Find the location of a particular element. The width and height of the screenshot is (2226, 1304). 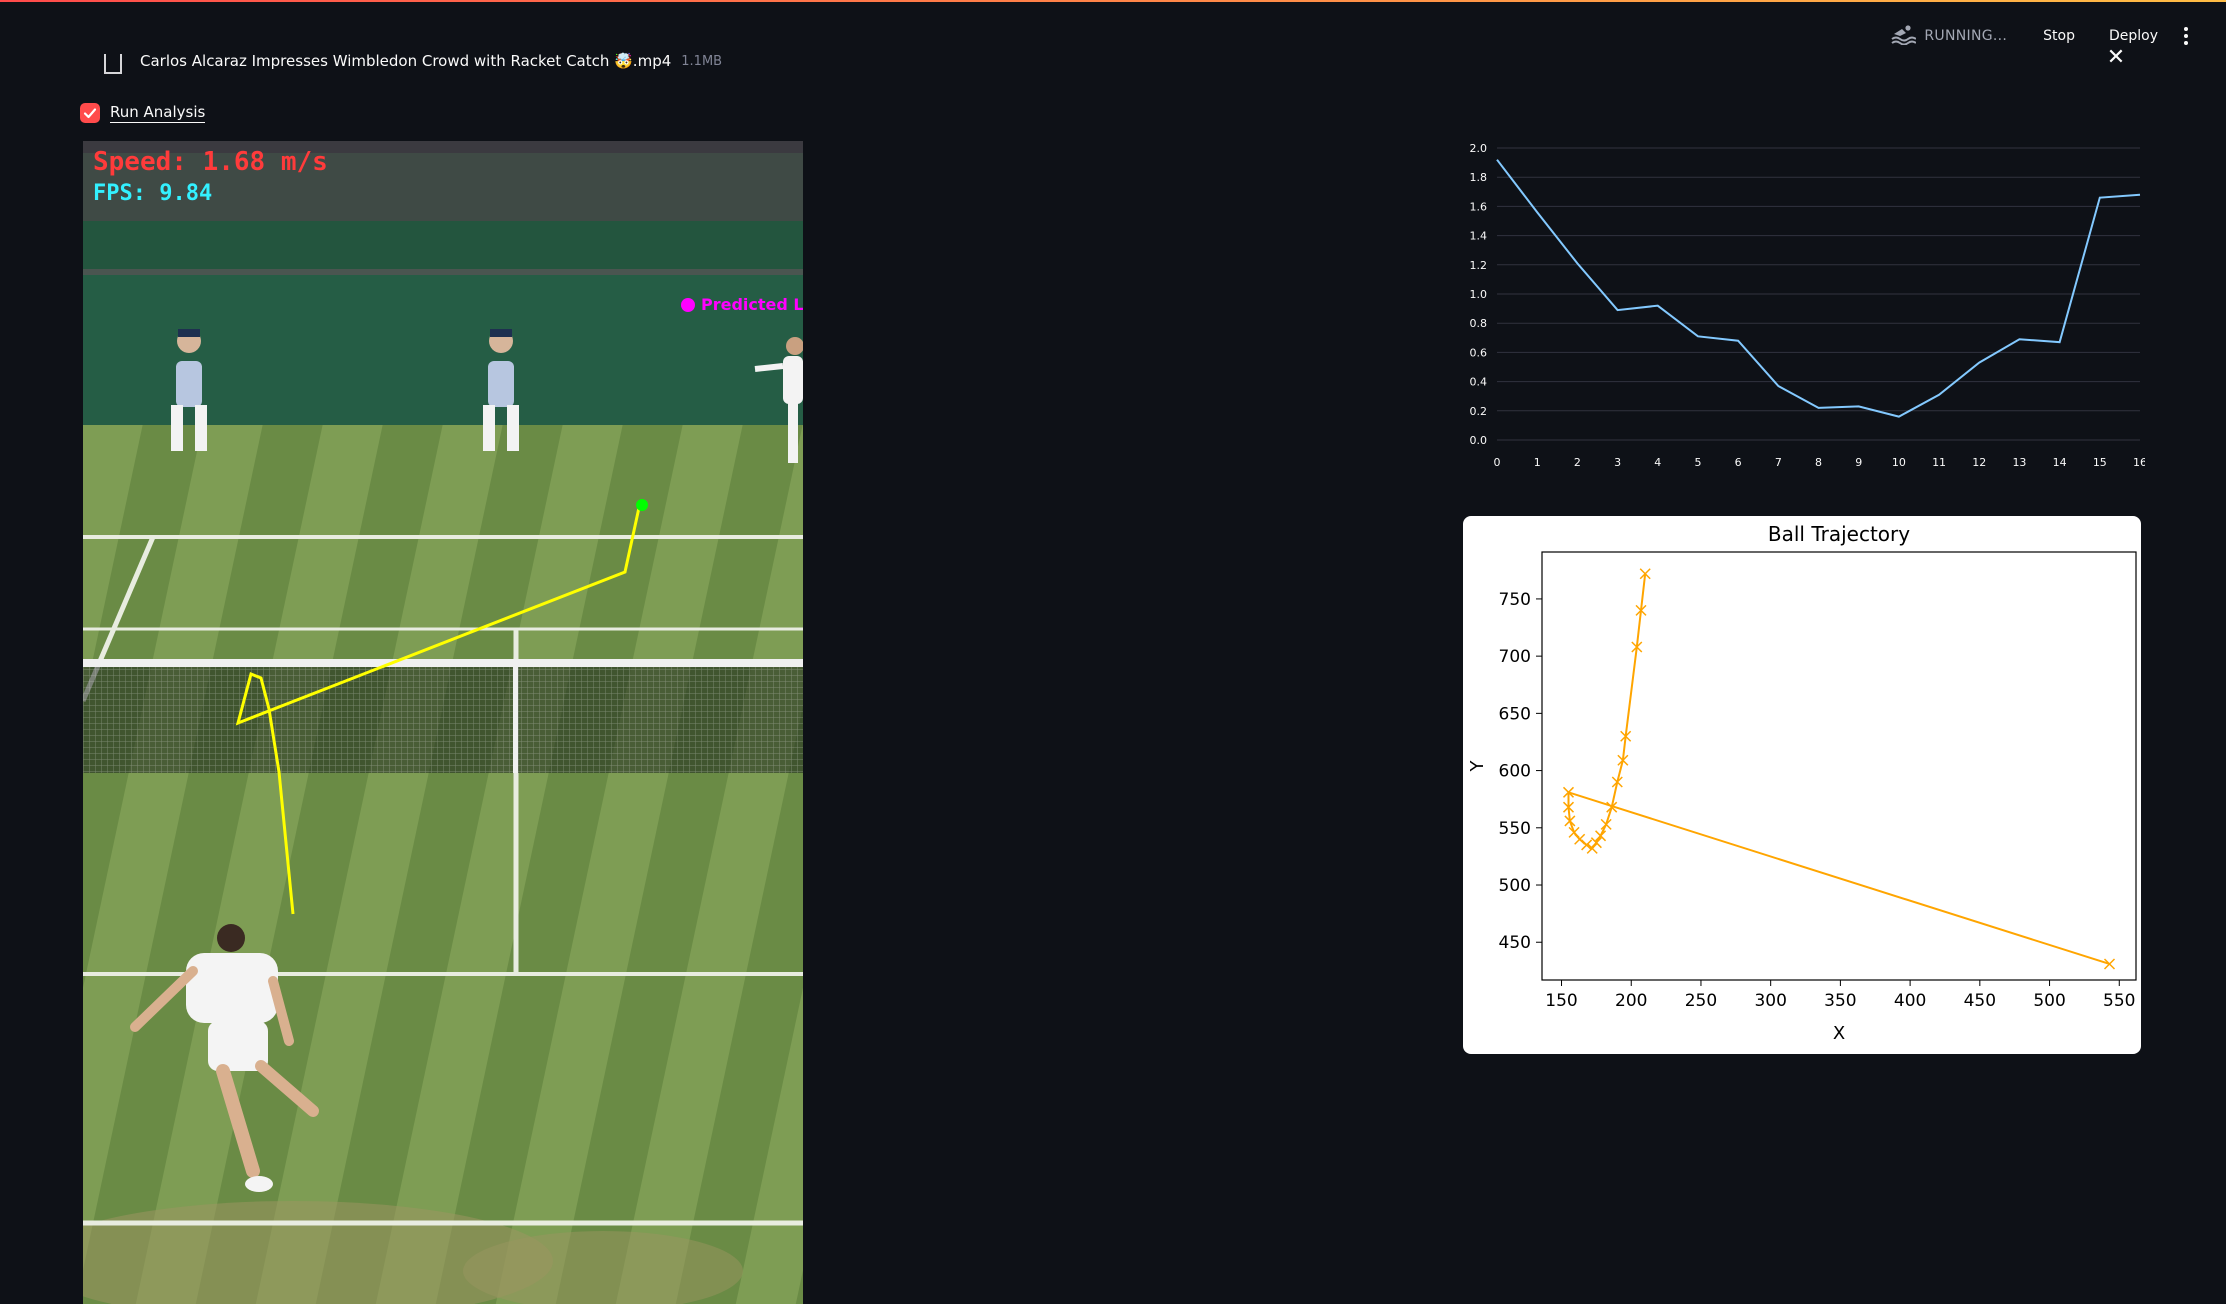

speed-chart-ytick-label: 1.2 is located at coordinates (1479, 265).